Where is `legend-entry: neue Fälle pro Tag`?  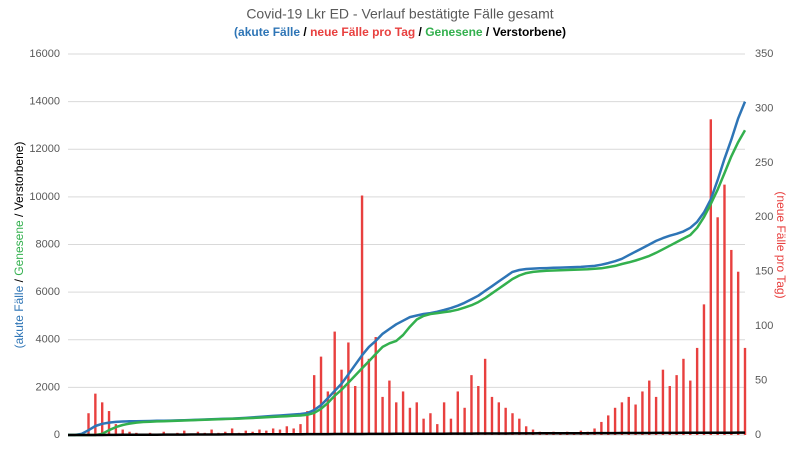 legend-entry: neue Fälle pro Tag is located at coordinates (781, 244).